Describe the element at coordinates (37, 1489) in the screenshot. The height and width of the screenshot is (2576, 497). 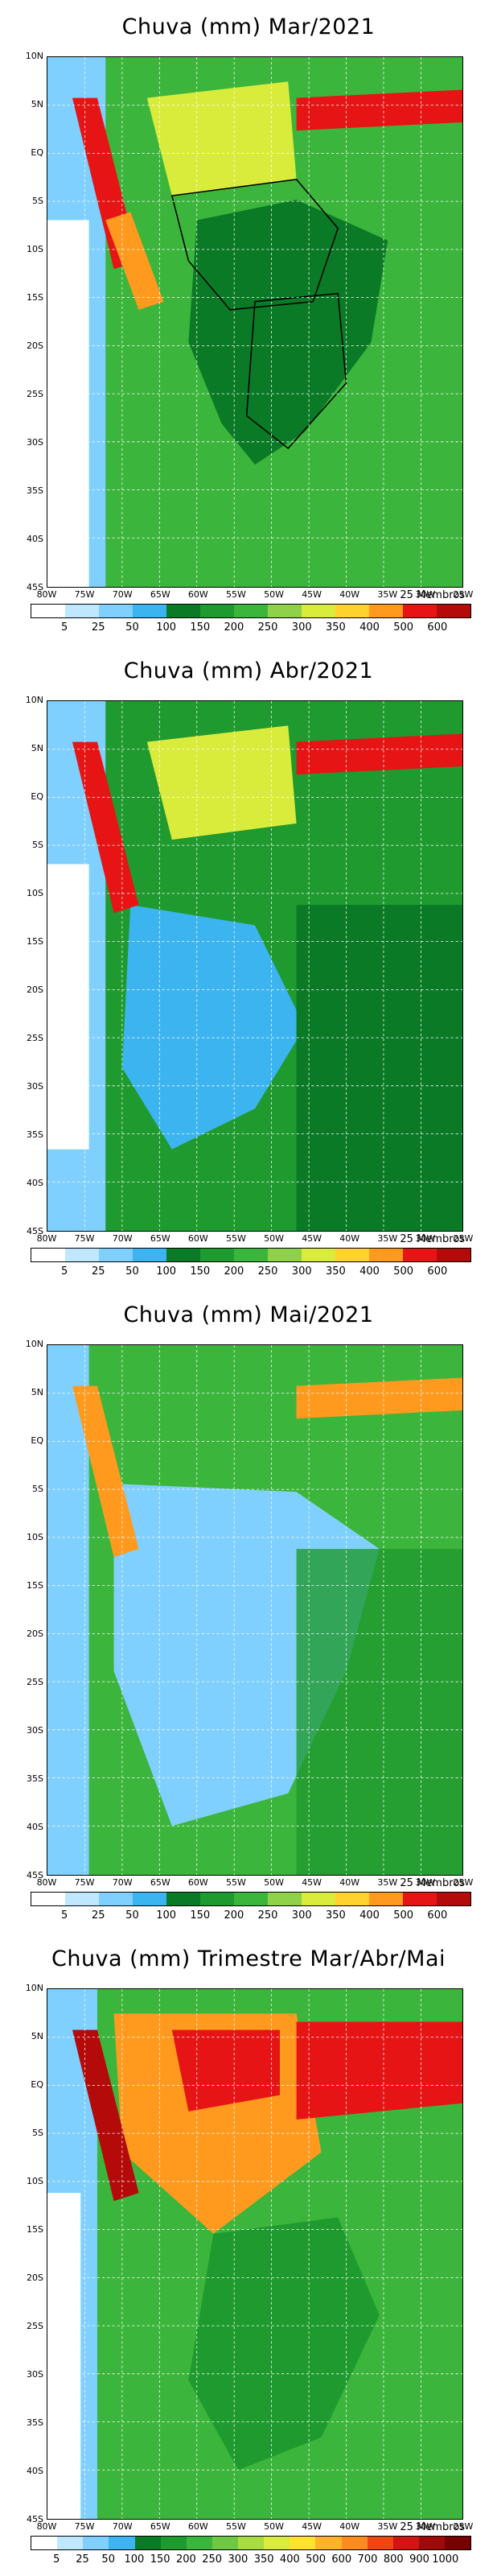
I see `lat-tick-label: 5S` at that location.